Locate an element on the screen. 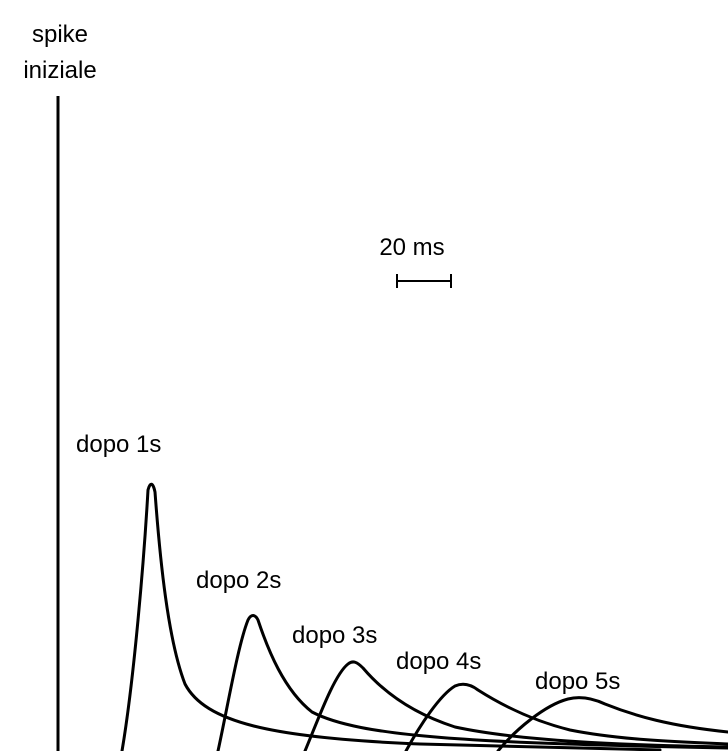  trace-label-1s: dopo 1s is located at coordinates (118, 444).